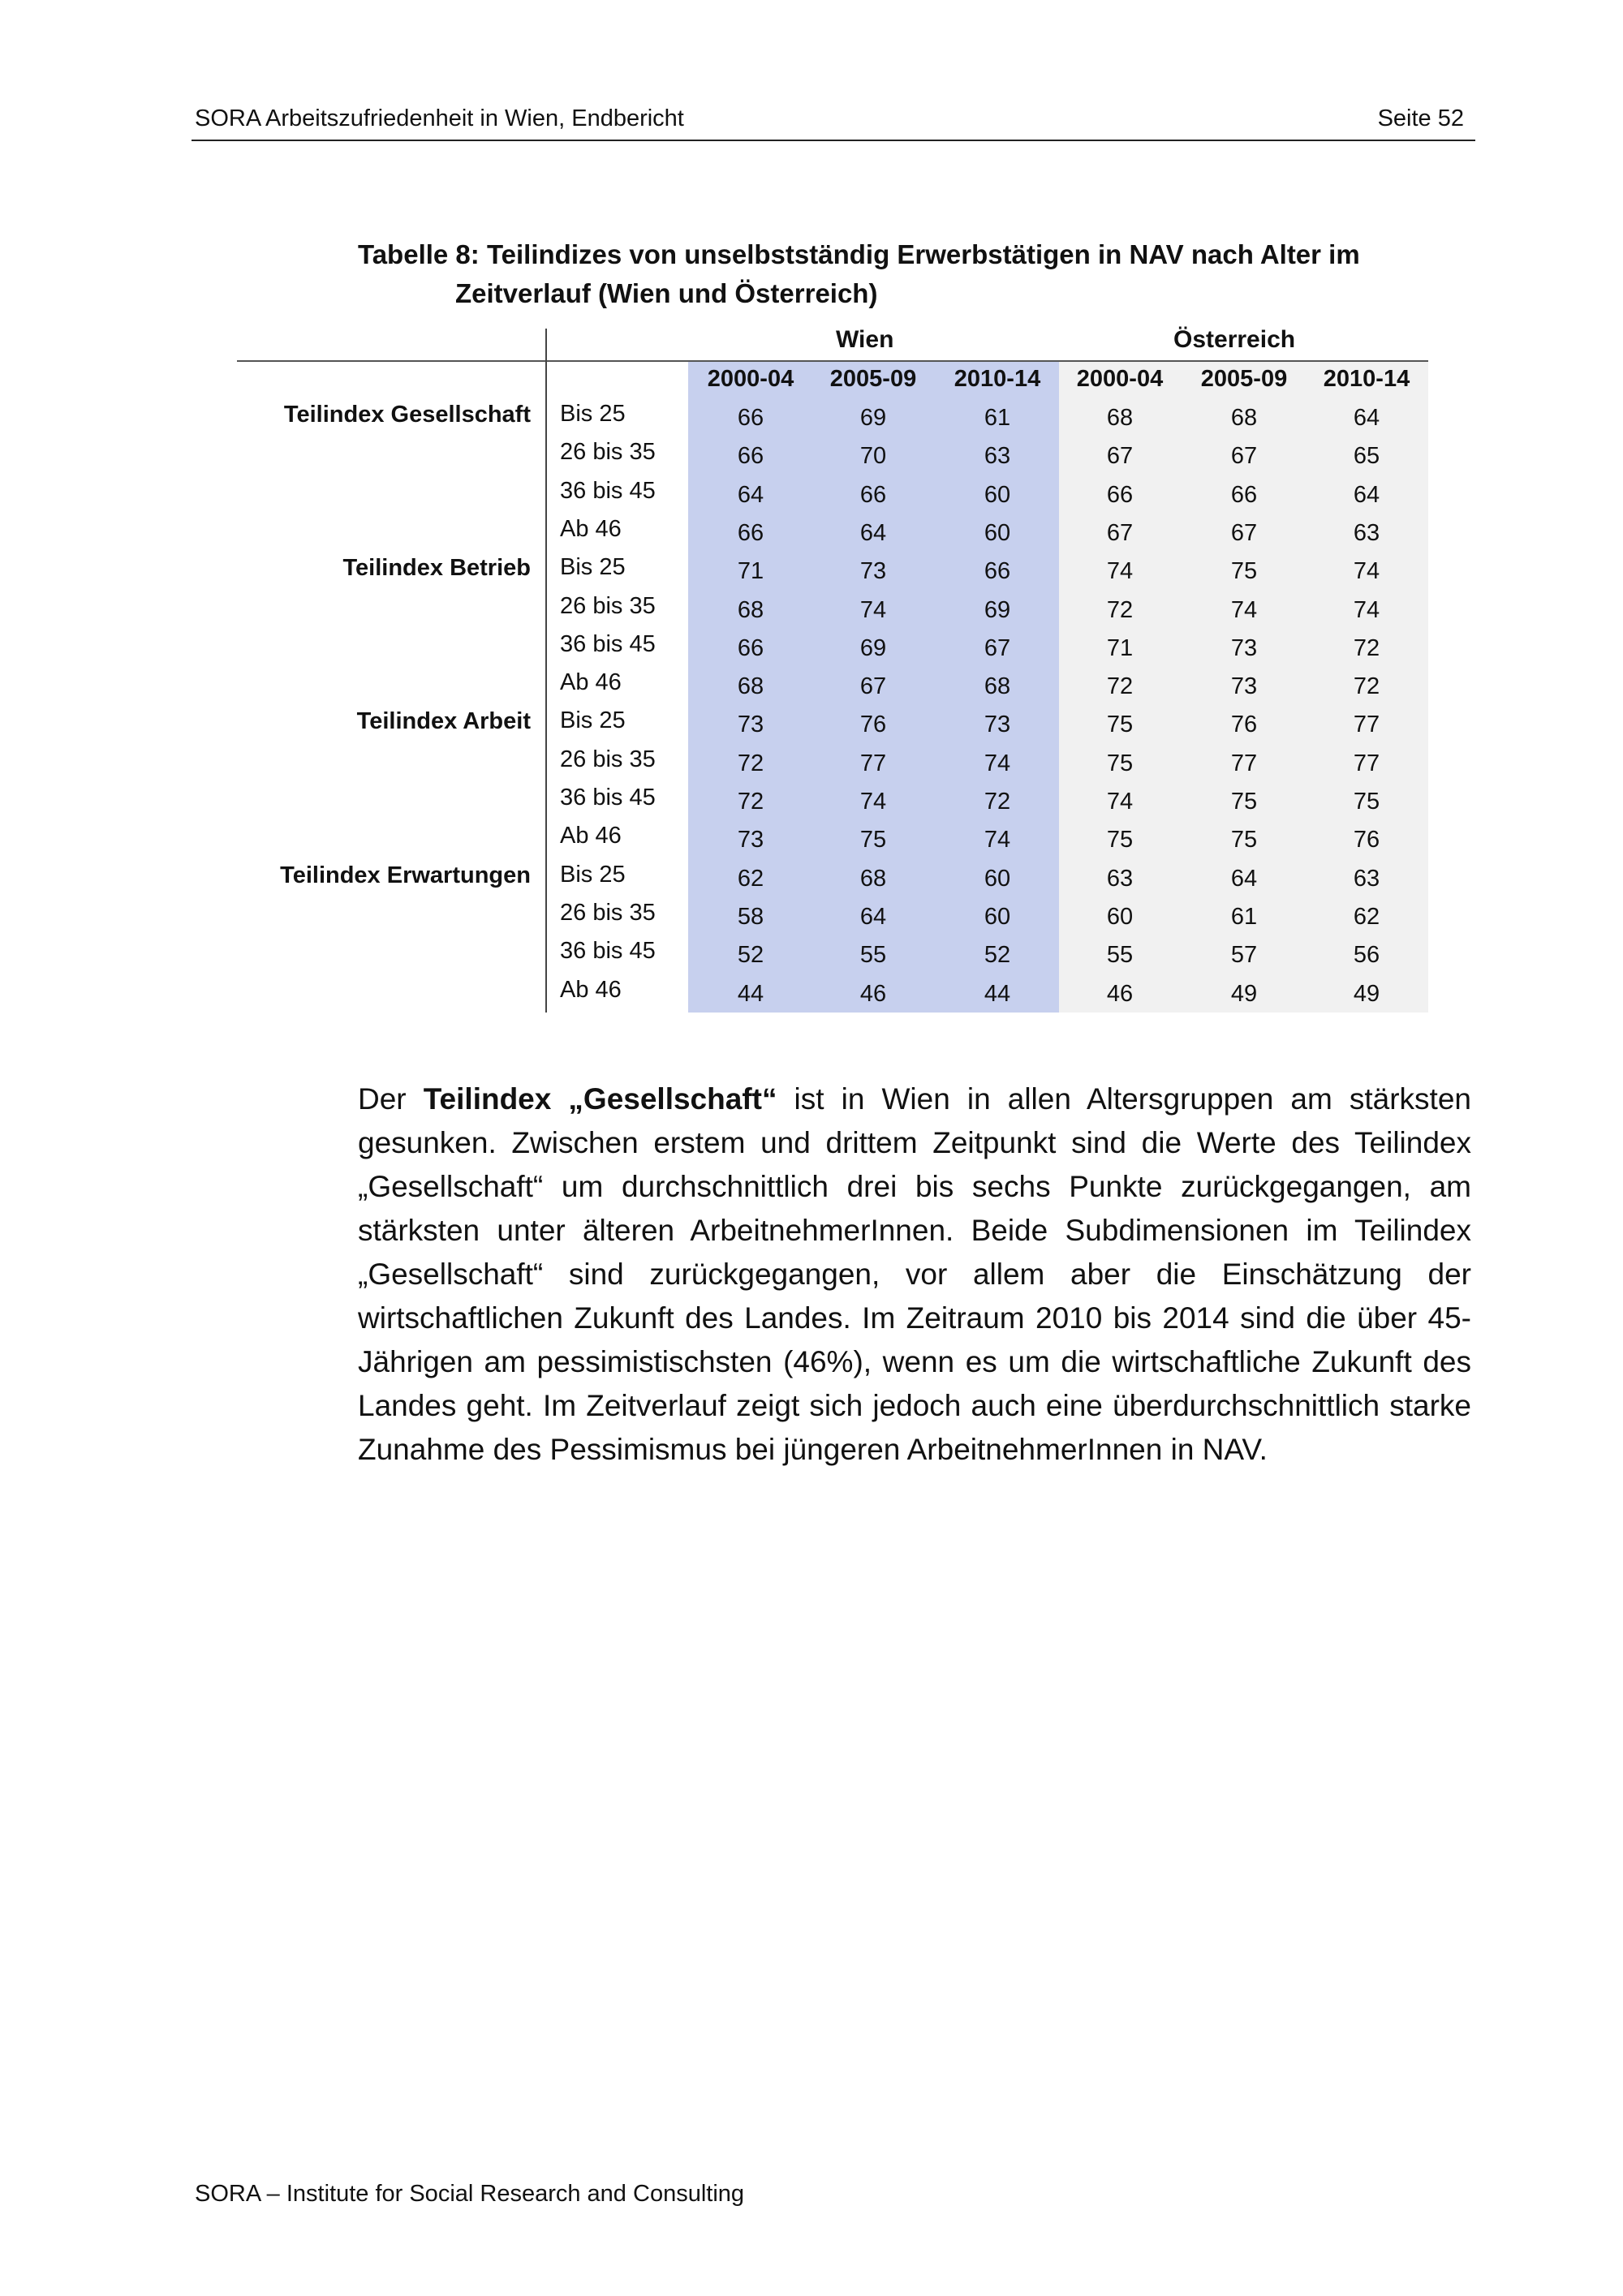 This screenshot has height=2296, width=1623. What do you see at coordinates (666, 293) in the screenshot?
I see `caption-line-2: Zeitverlauf (Wien und Österreich)` at bounding box center [666, 293].